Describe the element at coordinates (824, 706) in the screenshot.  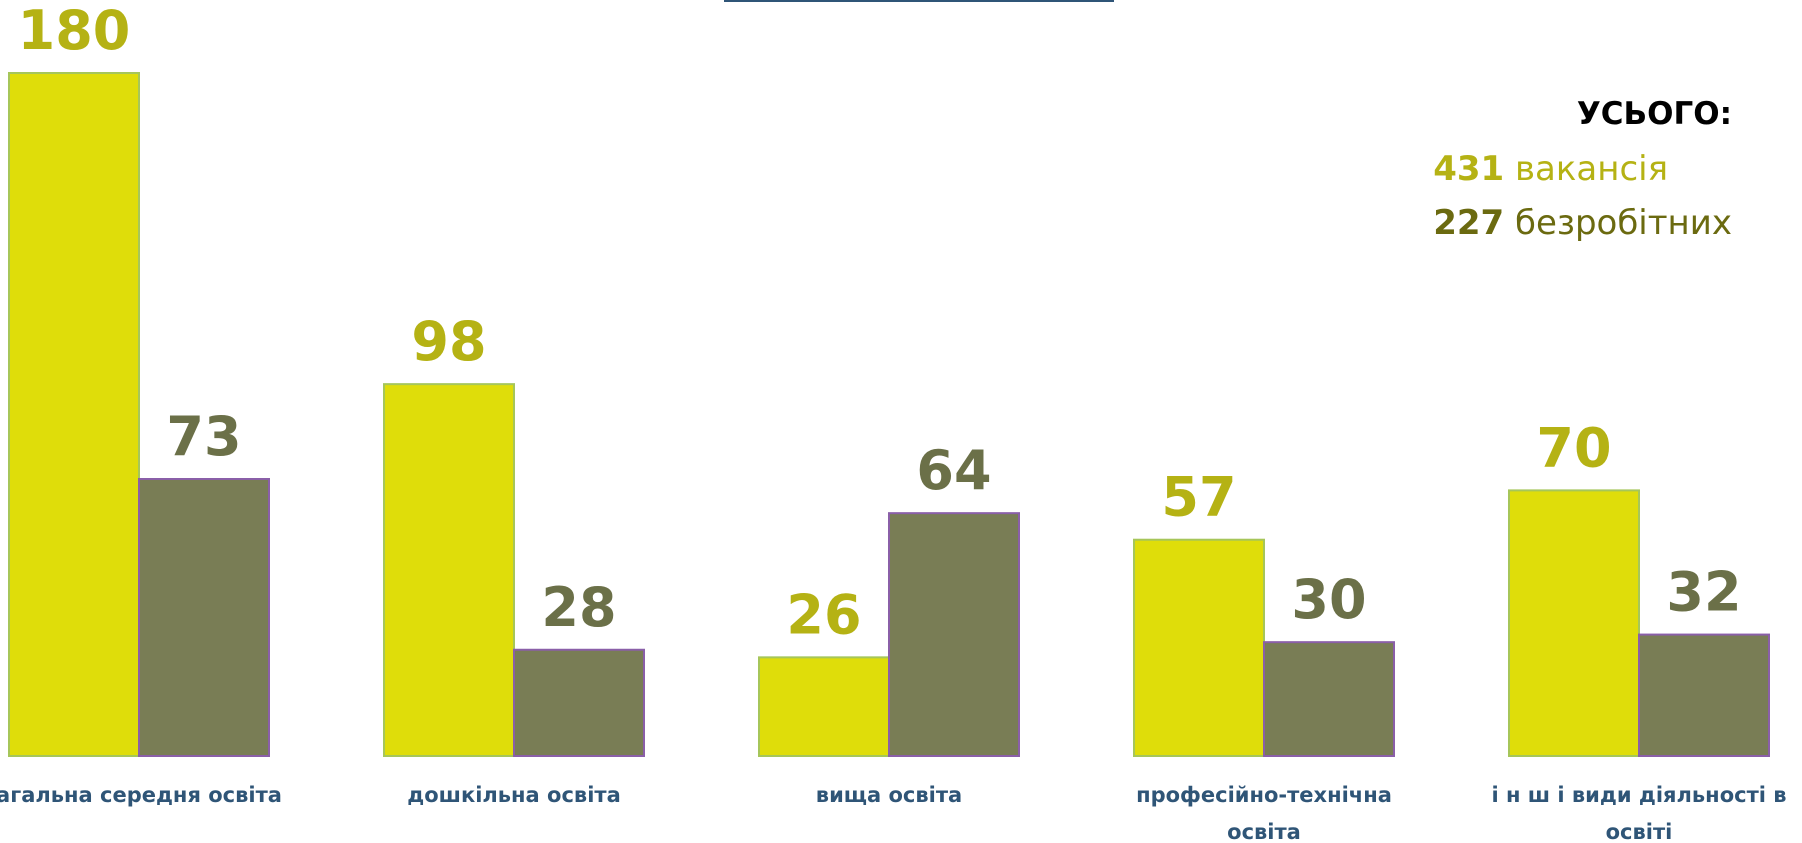
I see `bar-s1-c3` at that location.